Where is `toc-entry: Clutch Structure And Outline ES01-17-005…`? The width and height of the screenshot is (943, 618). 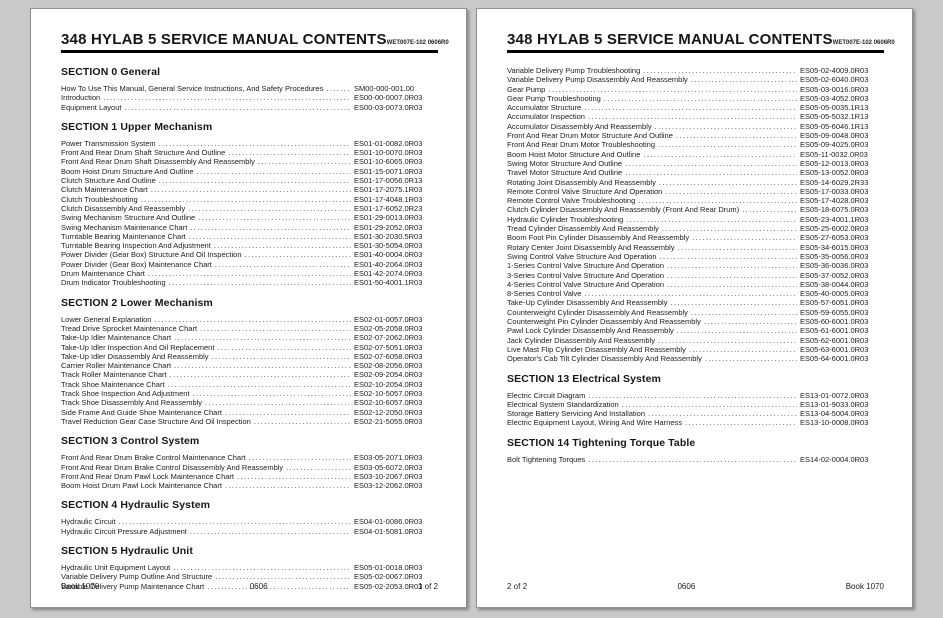 toc-entry: Clutch Structure And Outline ES01-17-005… is located at coordinates (249, 180).